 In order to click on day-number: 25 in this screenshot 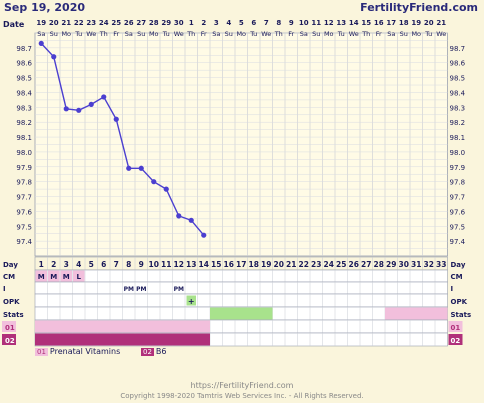, I will do `click(341, 264)`.